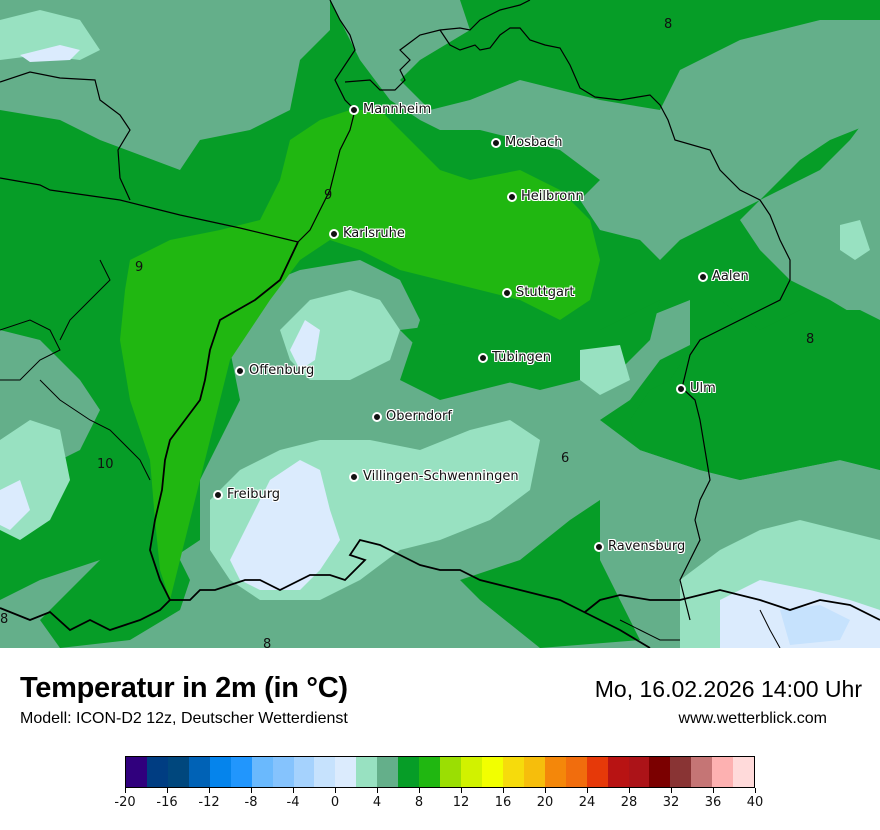 The image size is (880, 830). What do you see at coordinates (545, 802) in the screenshot?
I see `colorbar-tick-label: 20` at bounding box center [545, 802].